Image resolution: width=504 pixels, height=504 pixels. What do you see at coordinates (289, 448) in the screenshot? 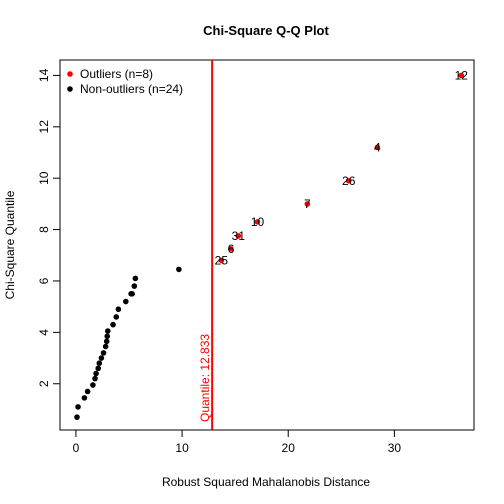
I see `x-tick-label: 20` at bounding box center [289, 448].